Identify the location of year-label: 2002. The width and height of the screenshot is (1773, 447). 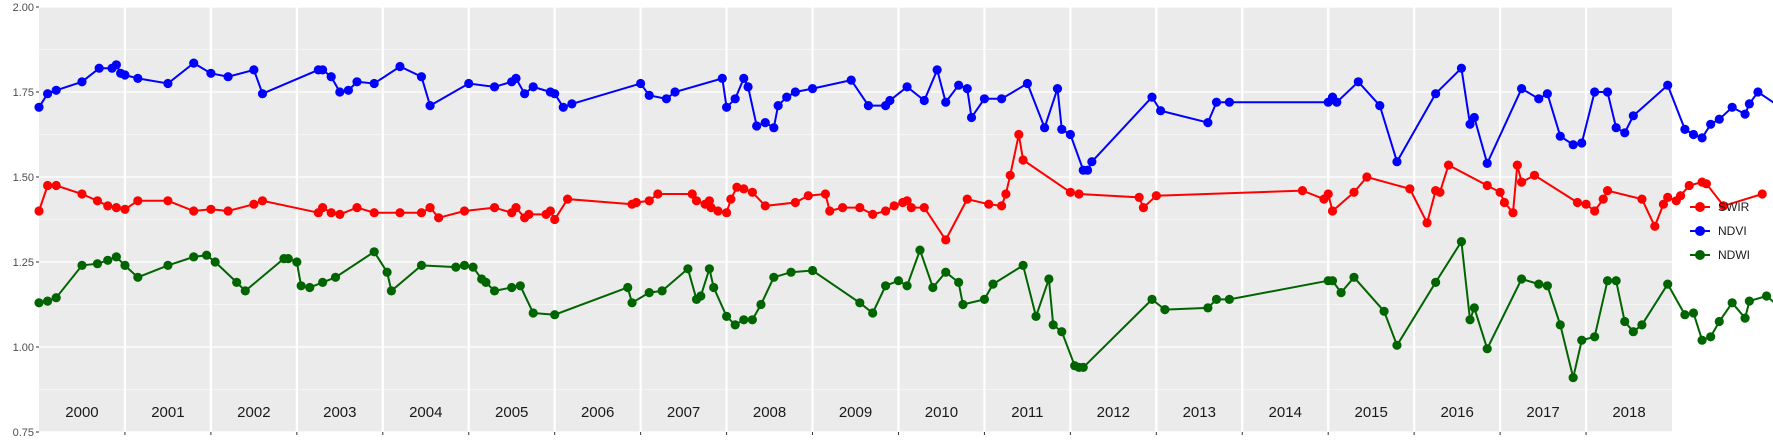
(253, 412).